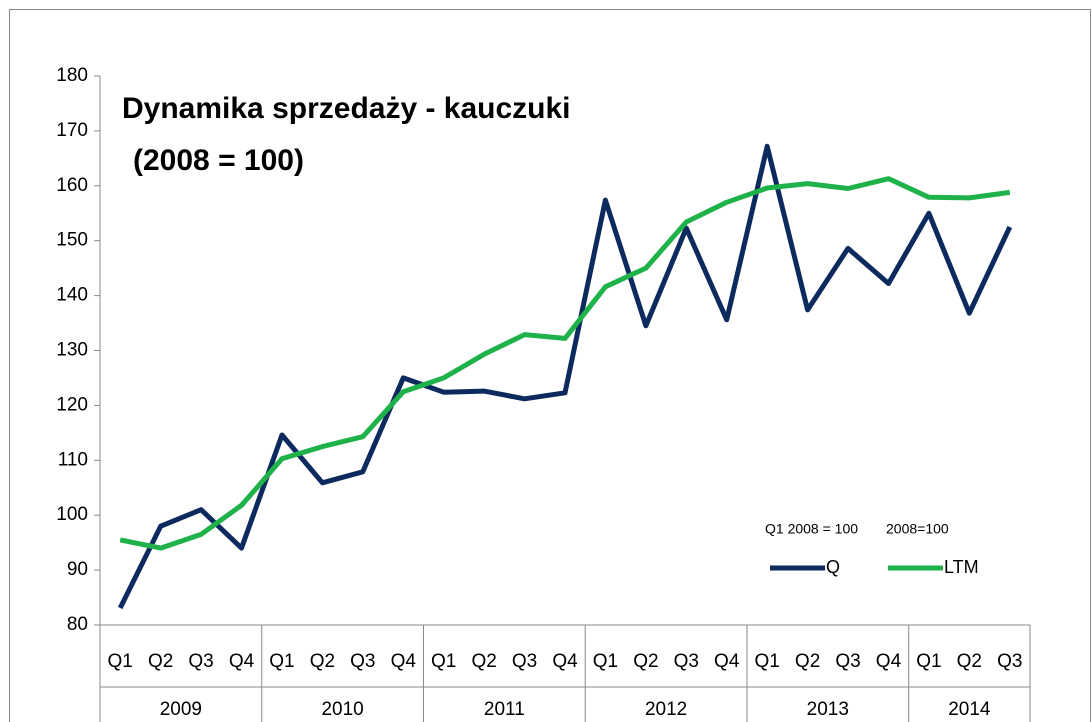  What do you see at coordinates (73, 459) in the screenshot?
I see `y-tick-label: 110` at bounding box center [73, 459].